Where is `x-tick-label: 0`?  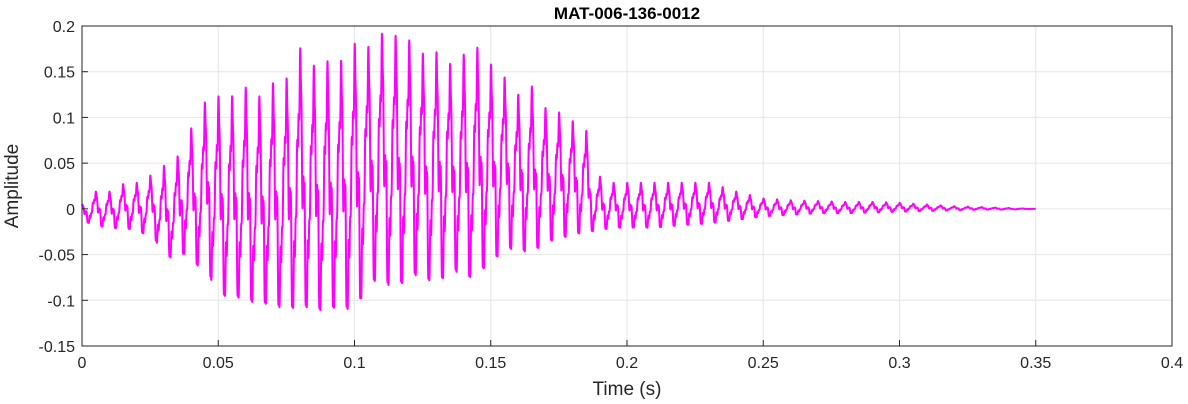 x-tick-label: 0 is located at coordinates (82, 363).